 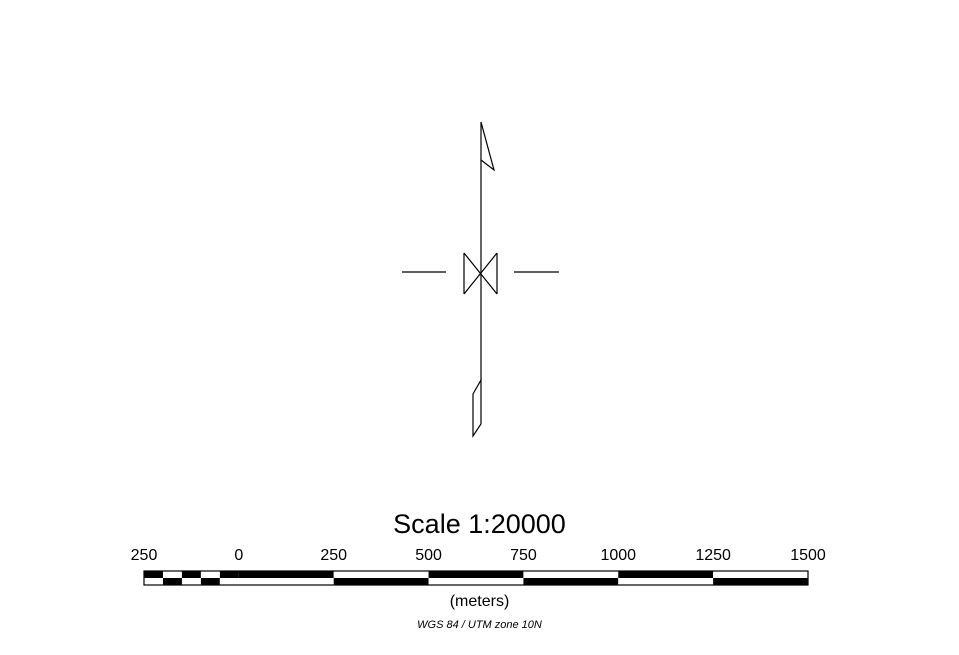 I want to click on scale-tick-label: 750, so click(x=523, y=555).